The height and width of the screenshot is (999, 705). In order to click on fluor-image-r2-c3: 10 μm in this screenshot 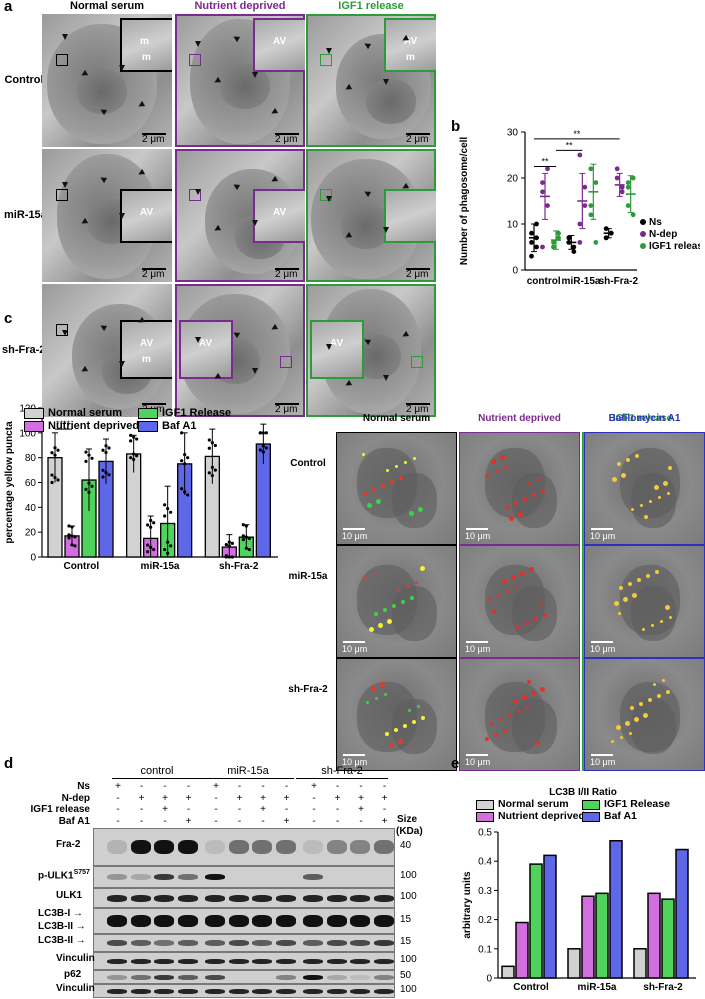, I will do `click(644, 714)`.